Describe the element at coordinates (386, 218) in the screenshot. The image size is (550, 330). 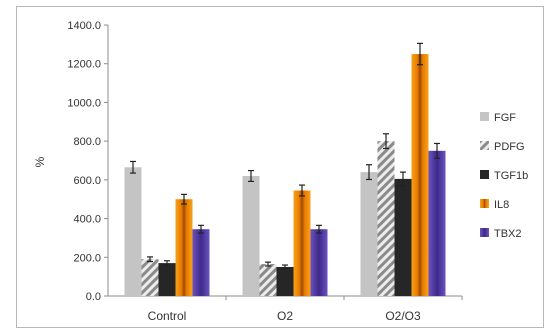
I see `bar-pdfg-o2o3` at that location.